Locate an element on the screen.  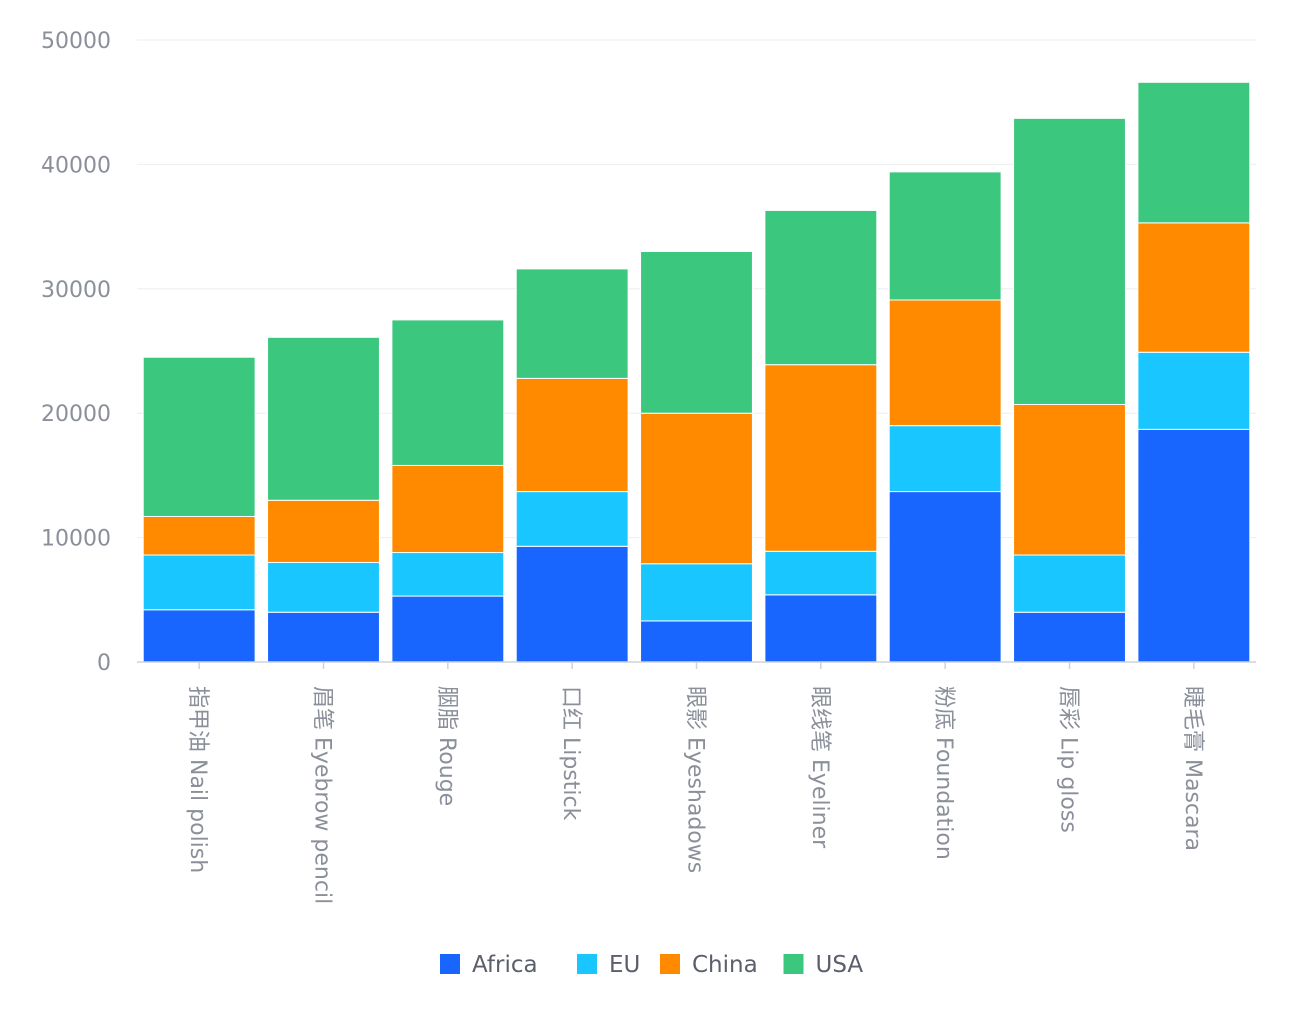
x-tick-label: 胭脂 Rouge is located at coordinates (446, 746).